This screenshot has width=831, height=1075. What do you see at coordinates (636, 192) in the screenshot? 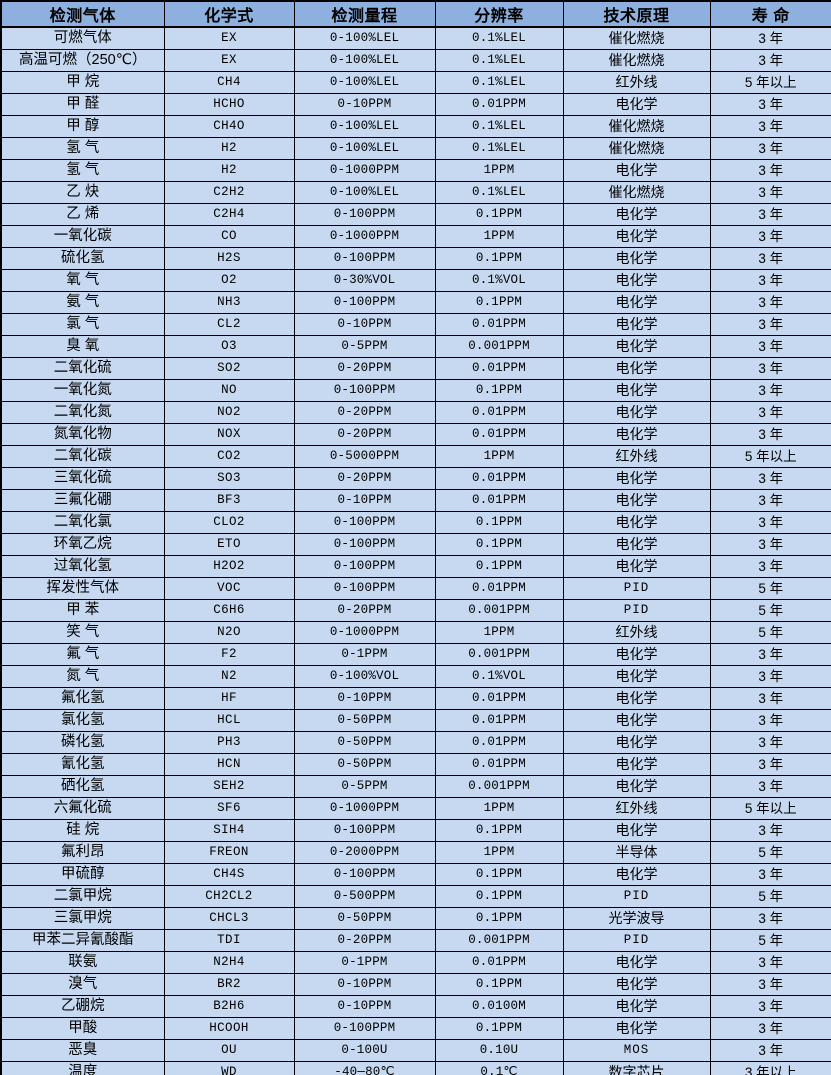
I see `cell-technology: 催化燃烧` at bounding box center [636, 192].